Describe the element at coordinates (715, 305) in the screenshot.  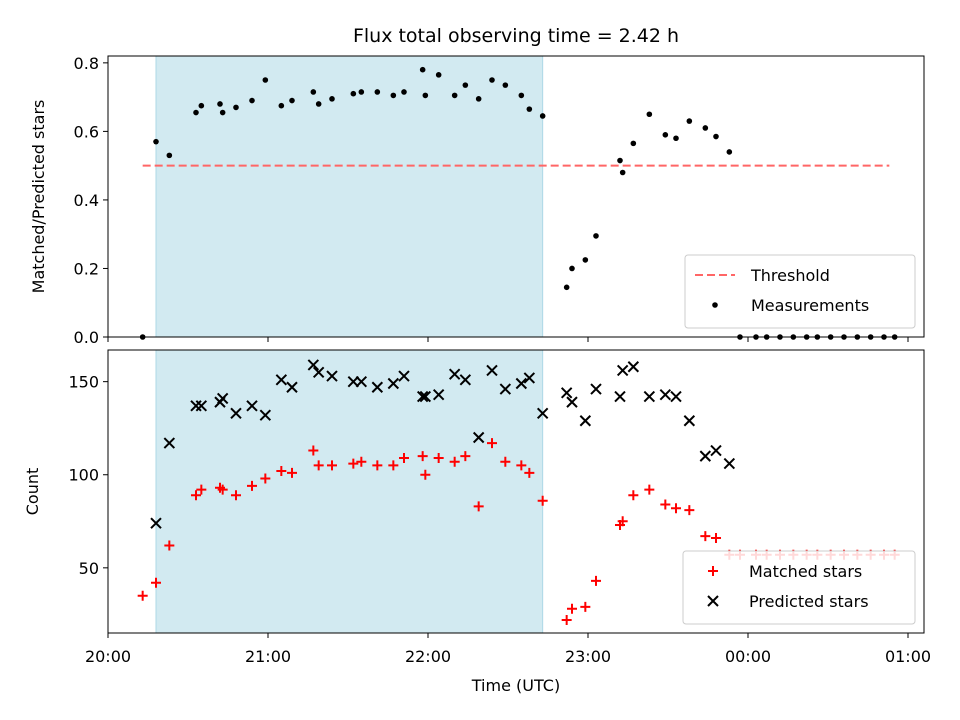
I see `legend-measurement-swatch` at that location.